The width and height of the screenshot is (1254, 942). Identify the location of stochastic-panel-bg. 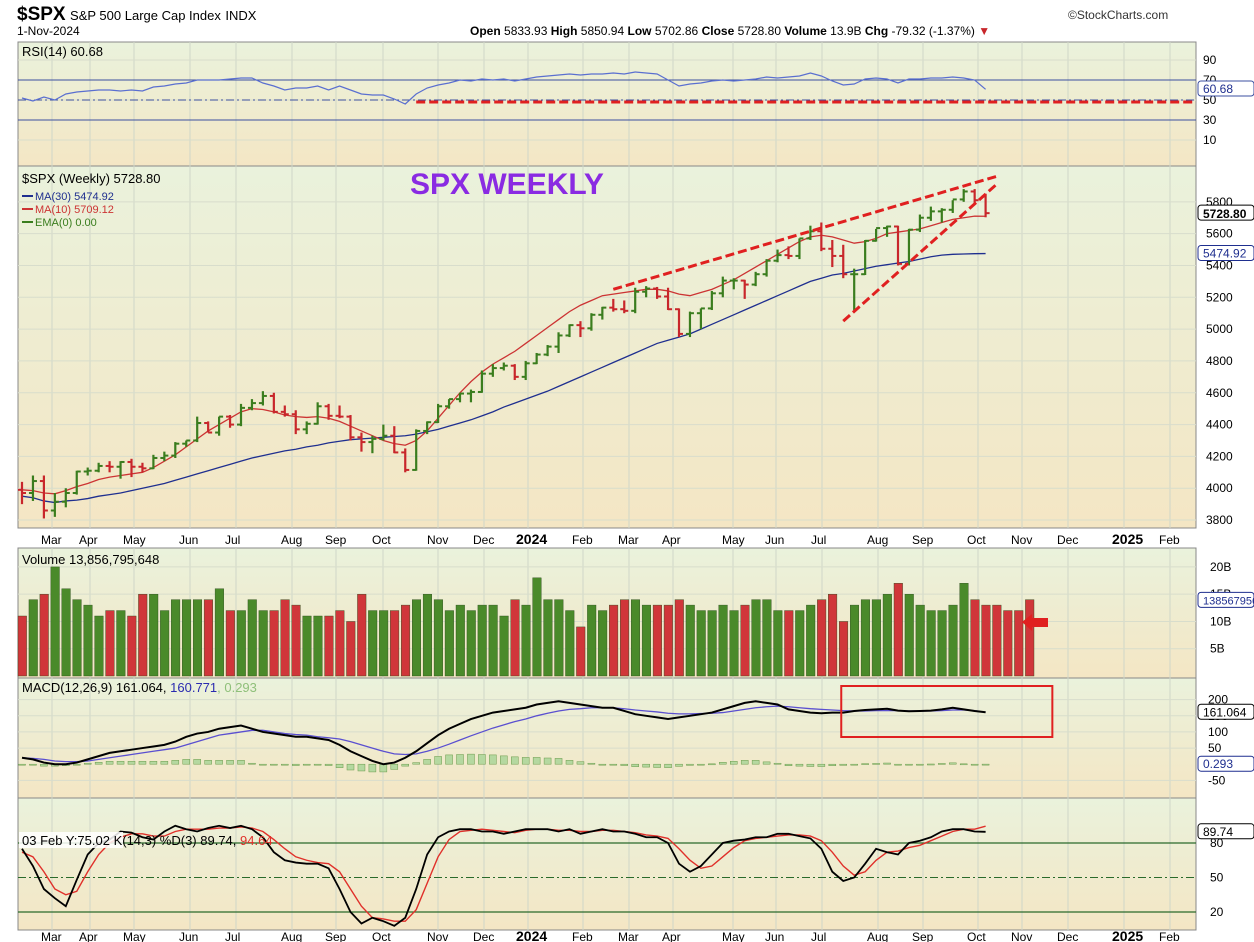
(607, 864).